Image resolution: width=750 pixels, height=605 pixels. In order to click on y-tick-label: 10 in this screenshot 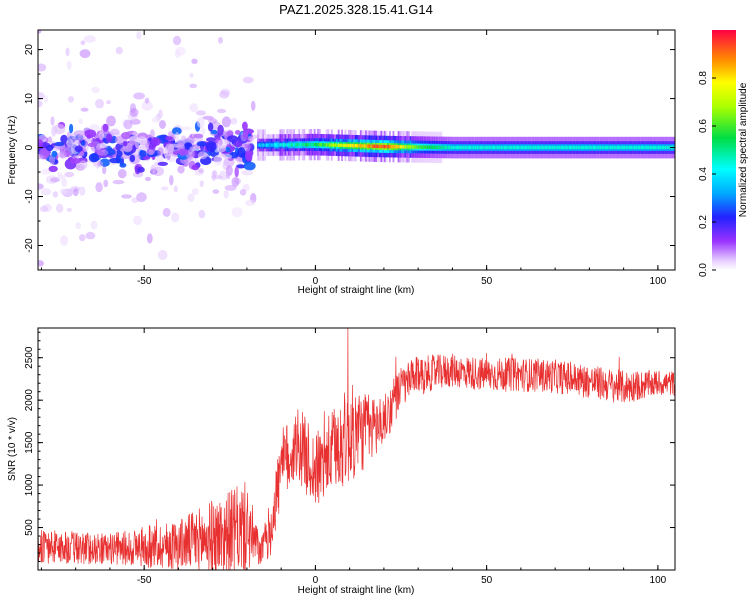, I will do `click(29, 99)`.